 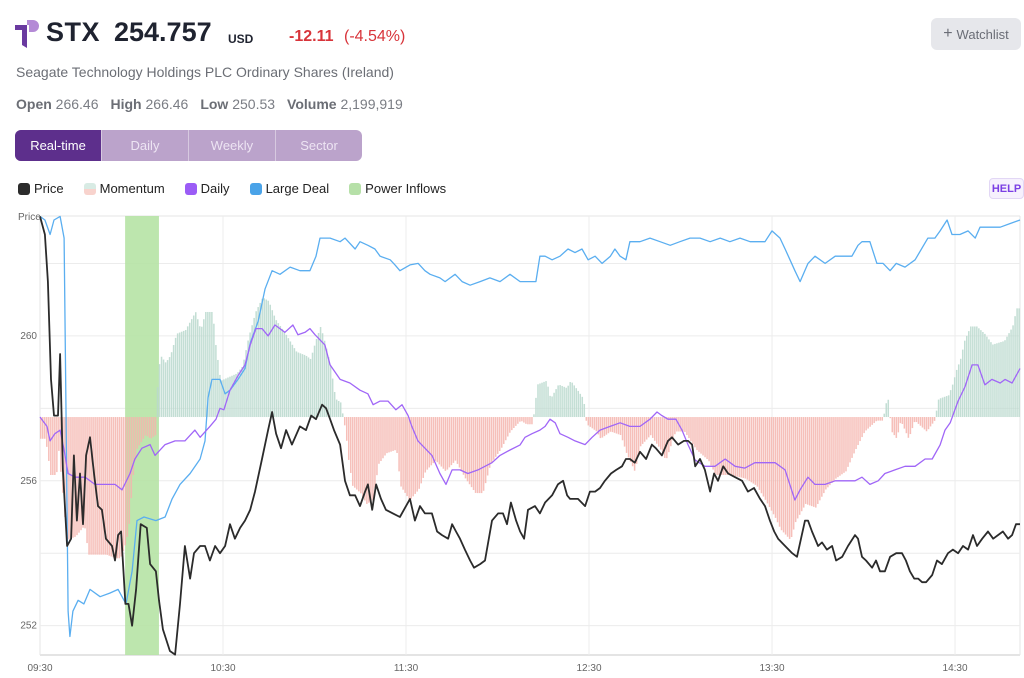 What do you see at coordinates (1006, 188) in the screenshot?
I see `help-button: HELP` at bounding box center [1006, 188].